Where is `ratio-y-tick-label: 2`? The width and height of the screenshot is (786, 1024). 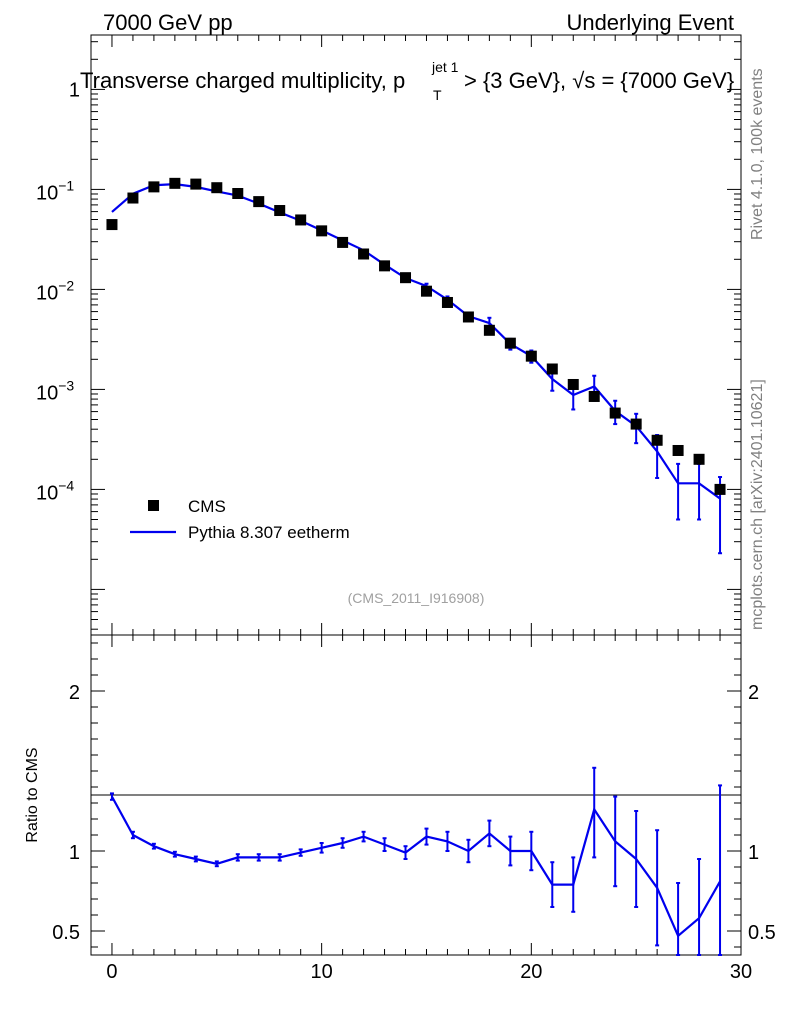 ratio-y-tick-label: 2 is located at coordinates (74, 693).